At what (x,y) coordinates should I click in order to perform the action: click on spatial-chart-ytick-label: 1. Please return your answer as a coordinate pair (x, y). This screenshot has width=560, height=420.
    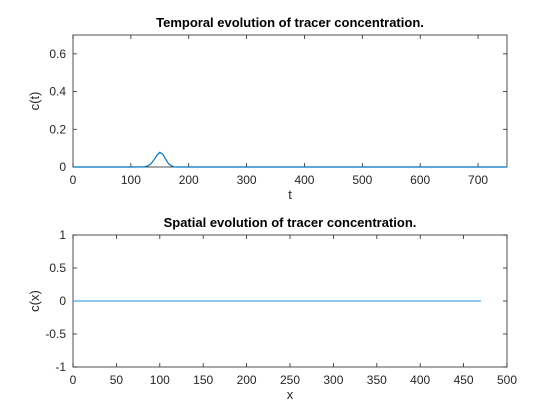
    Looking at the image, I should click on (62, 235).